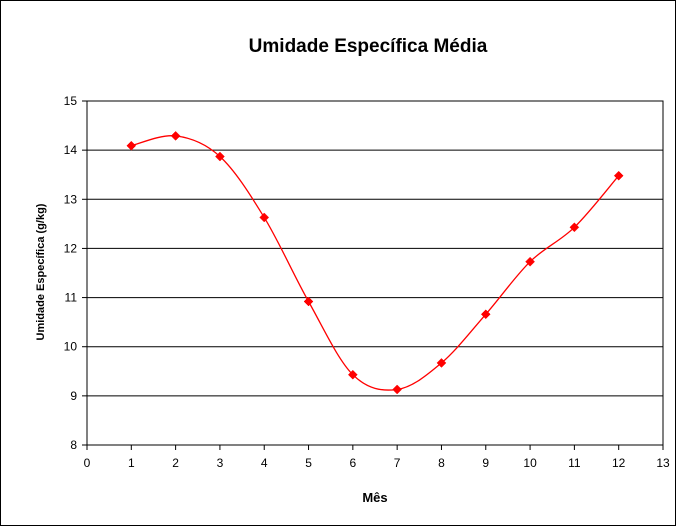 The width and height of the screenshot is (676, 526). I want to click on x-axis-title: Mês, so click(374, 497).